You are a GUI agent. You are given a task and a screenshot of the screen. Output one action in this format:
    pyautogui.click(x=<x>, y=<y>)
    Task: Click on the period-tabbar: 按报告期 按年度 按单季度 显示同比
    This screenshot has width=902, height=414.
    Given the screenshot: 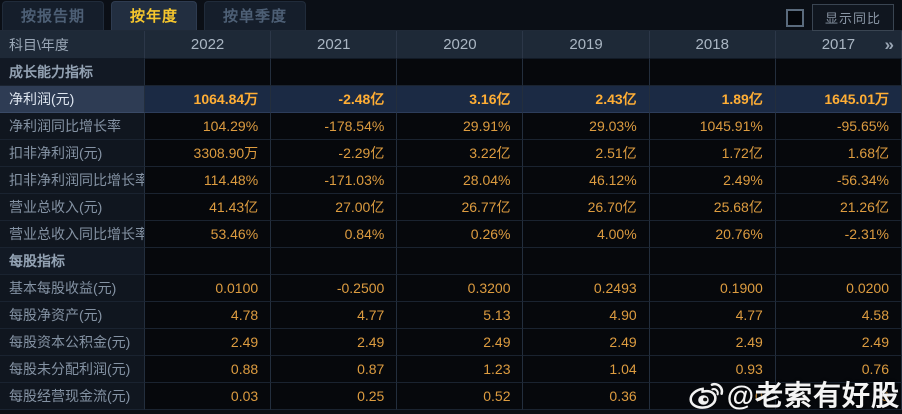 What is the action you would take?
    pyautogui.click(x=451, y=15)
    